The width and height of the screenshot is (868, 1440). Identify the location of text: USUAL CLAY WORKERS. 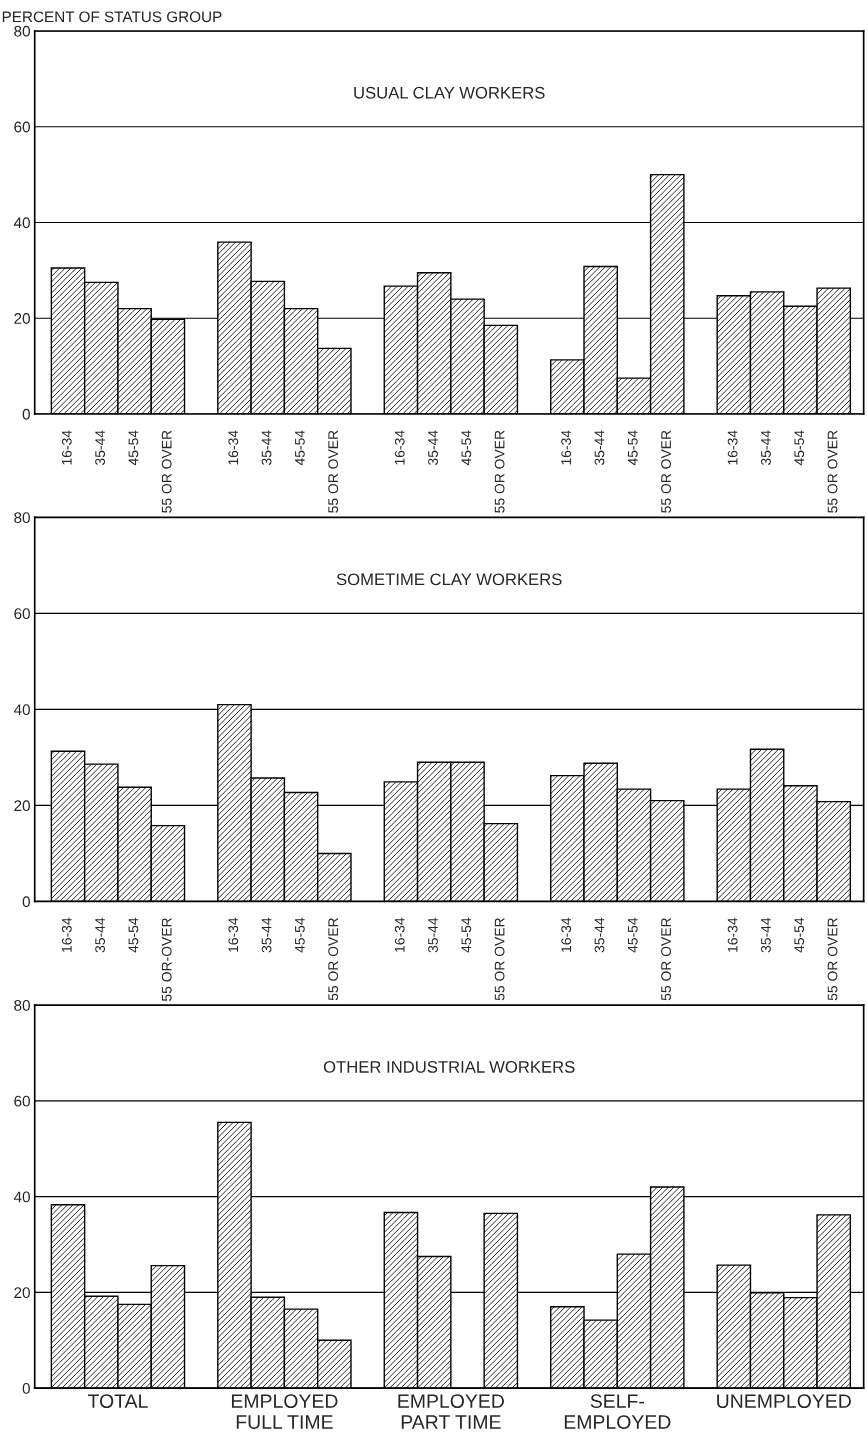
(449, 92).